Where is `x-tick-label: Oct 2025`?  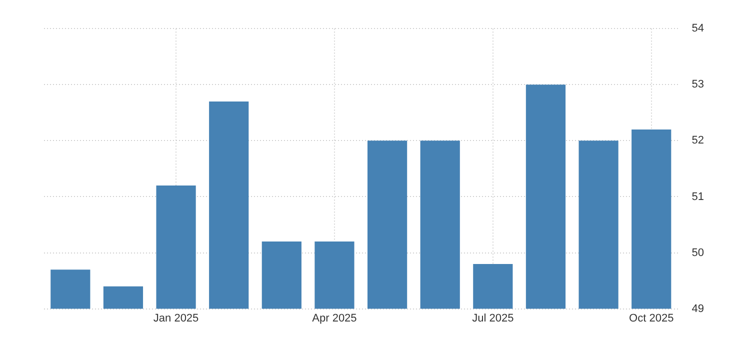
x-tick-label: Oct 2025 is located at coordinates (651, 318).